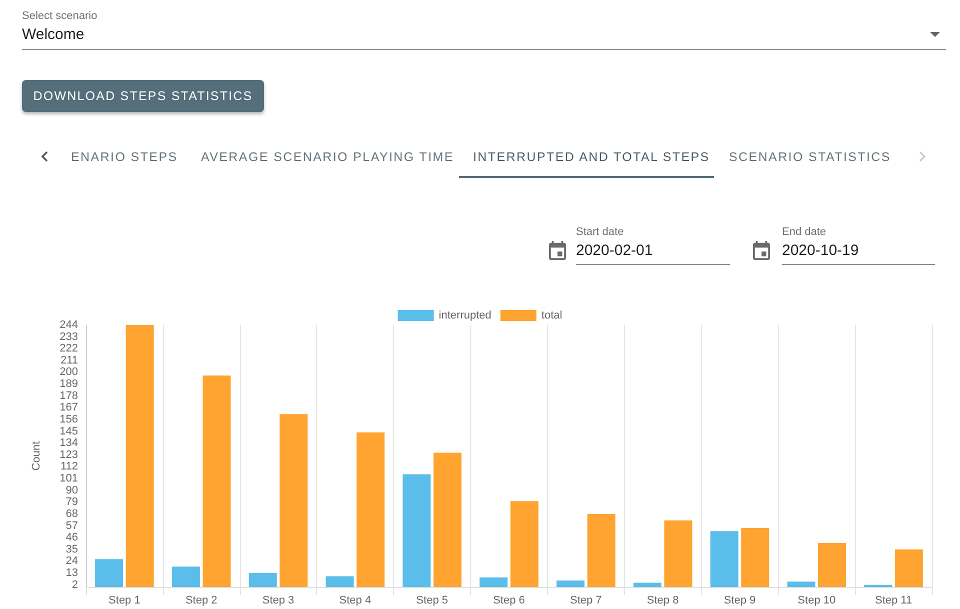 The height and width of the screenshot is (609, 960). I want to click on y-tick-label: 90, so click(72, 490).